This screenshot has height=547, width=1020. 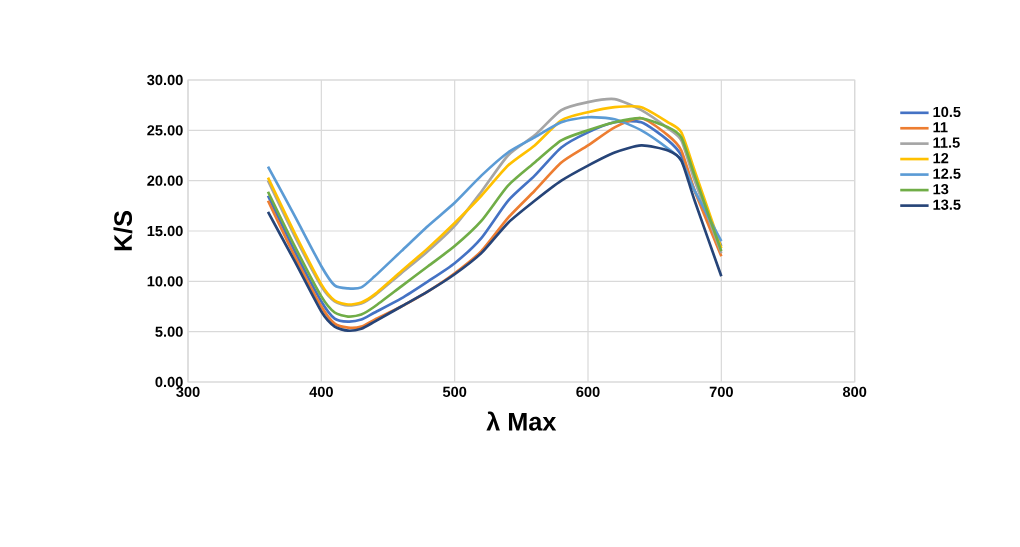 I want to click on y-tick-label: 10.00, so click(x=165, y=281).